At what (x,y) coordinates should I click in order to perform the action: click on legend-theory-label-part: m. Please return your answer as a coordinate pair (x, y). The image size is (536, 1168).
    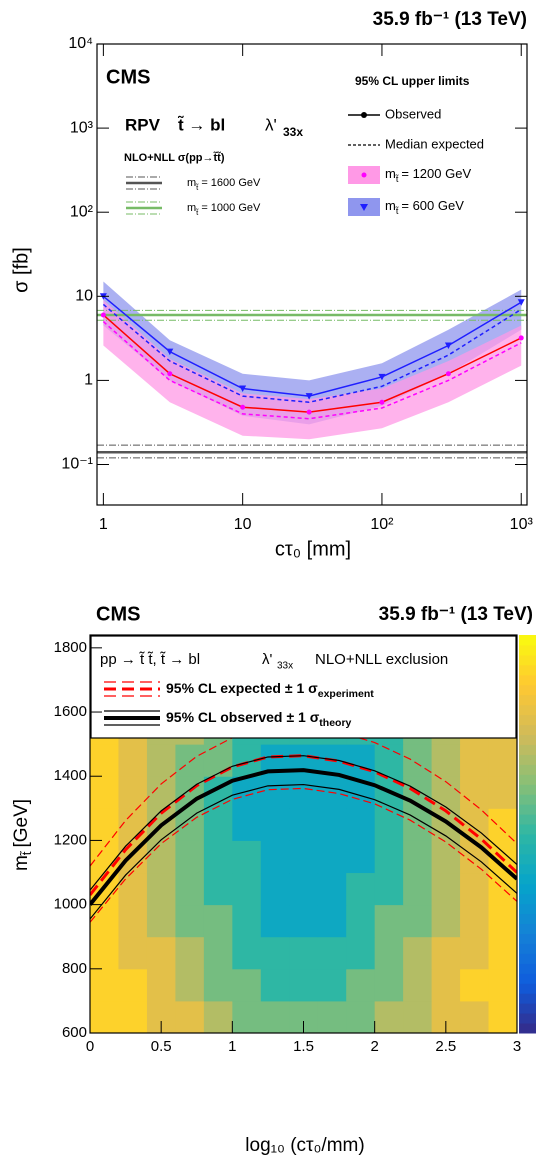
    Looking at the image, I should click on (191, 208).